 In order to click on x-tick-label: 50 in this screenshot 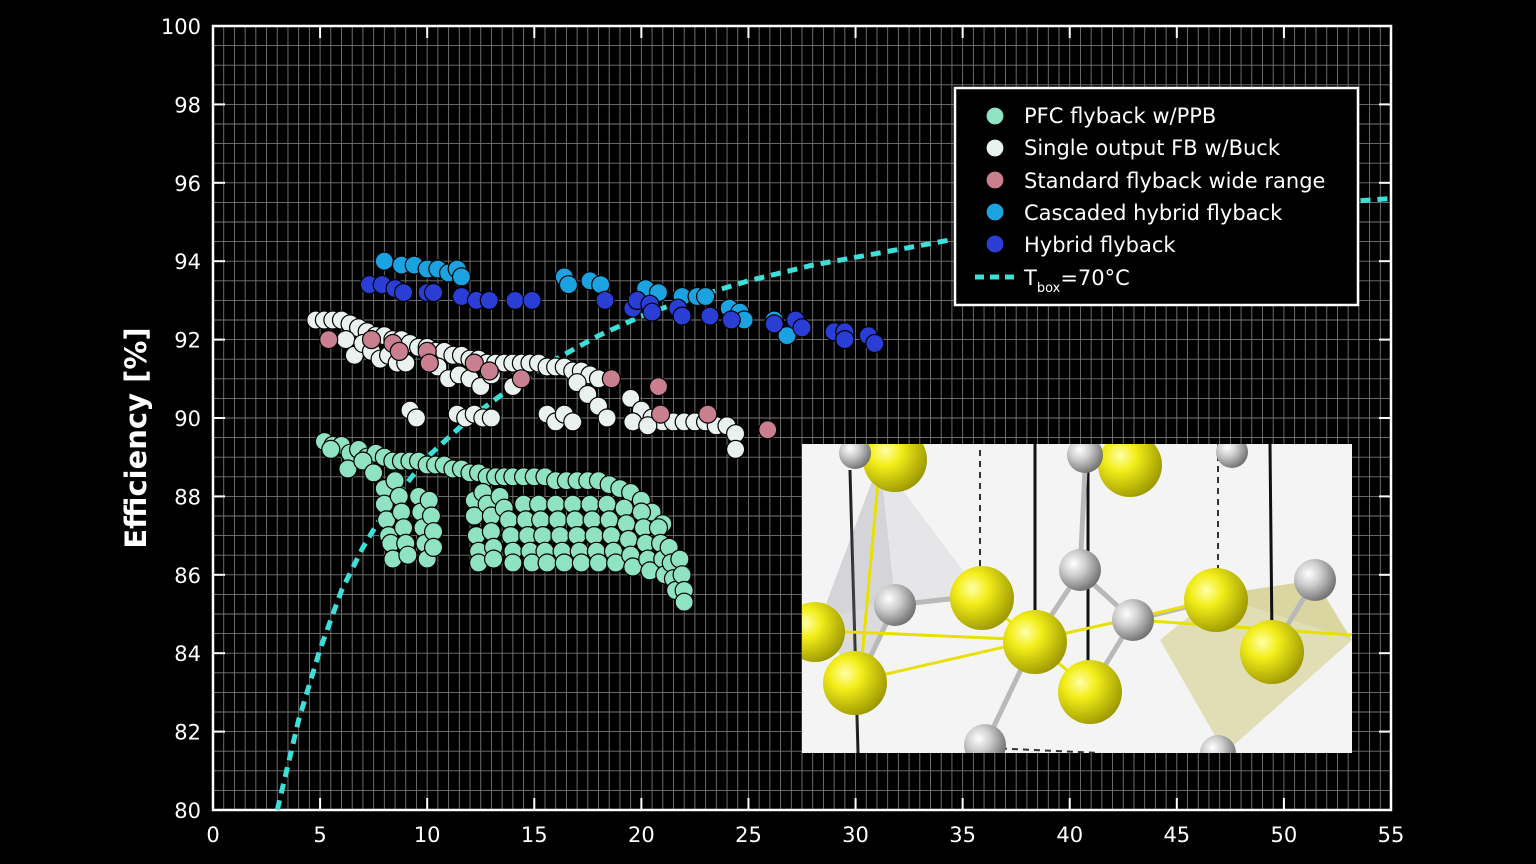, I will do `click(1284, 835)`.